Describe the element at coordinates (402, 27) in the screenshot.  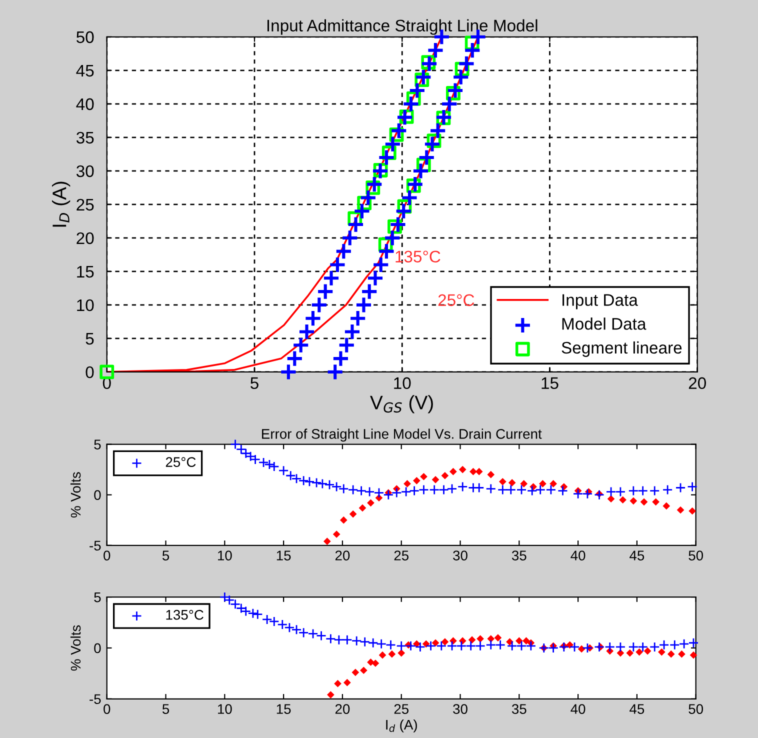
I see `chart-title: Input Admittance Straight Line Model` at that location.